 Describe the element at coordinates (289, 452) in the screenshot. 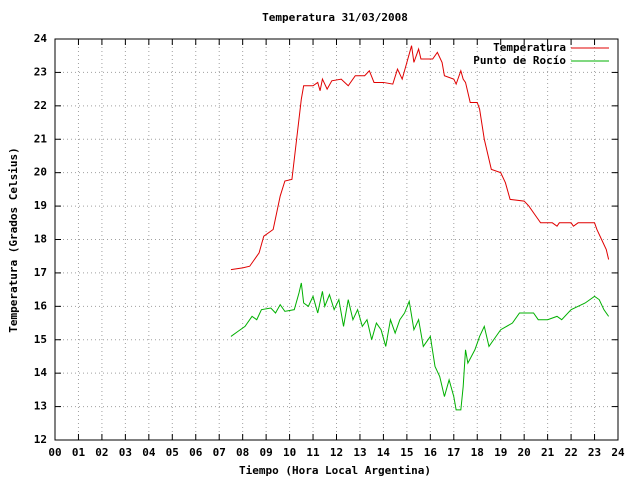

I see `x-tick-label: 10` at that location.